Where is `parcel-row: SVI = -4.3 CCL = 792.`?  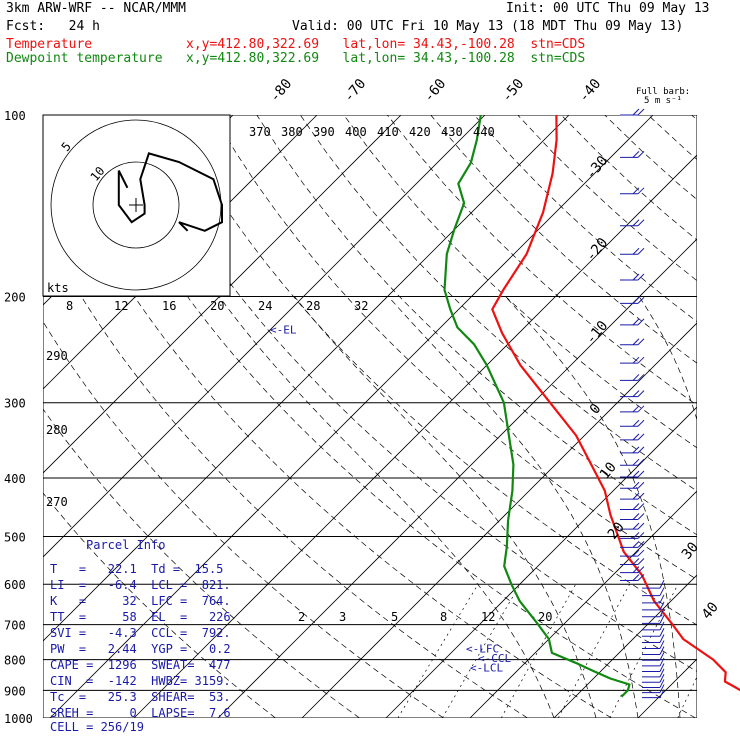
parcel-row: SVI = -4.3 CCL = 792. is located at coordinates (140, 633).